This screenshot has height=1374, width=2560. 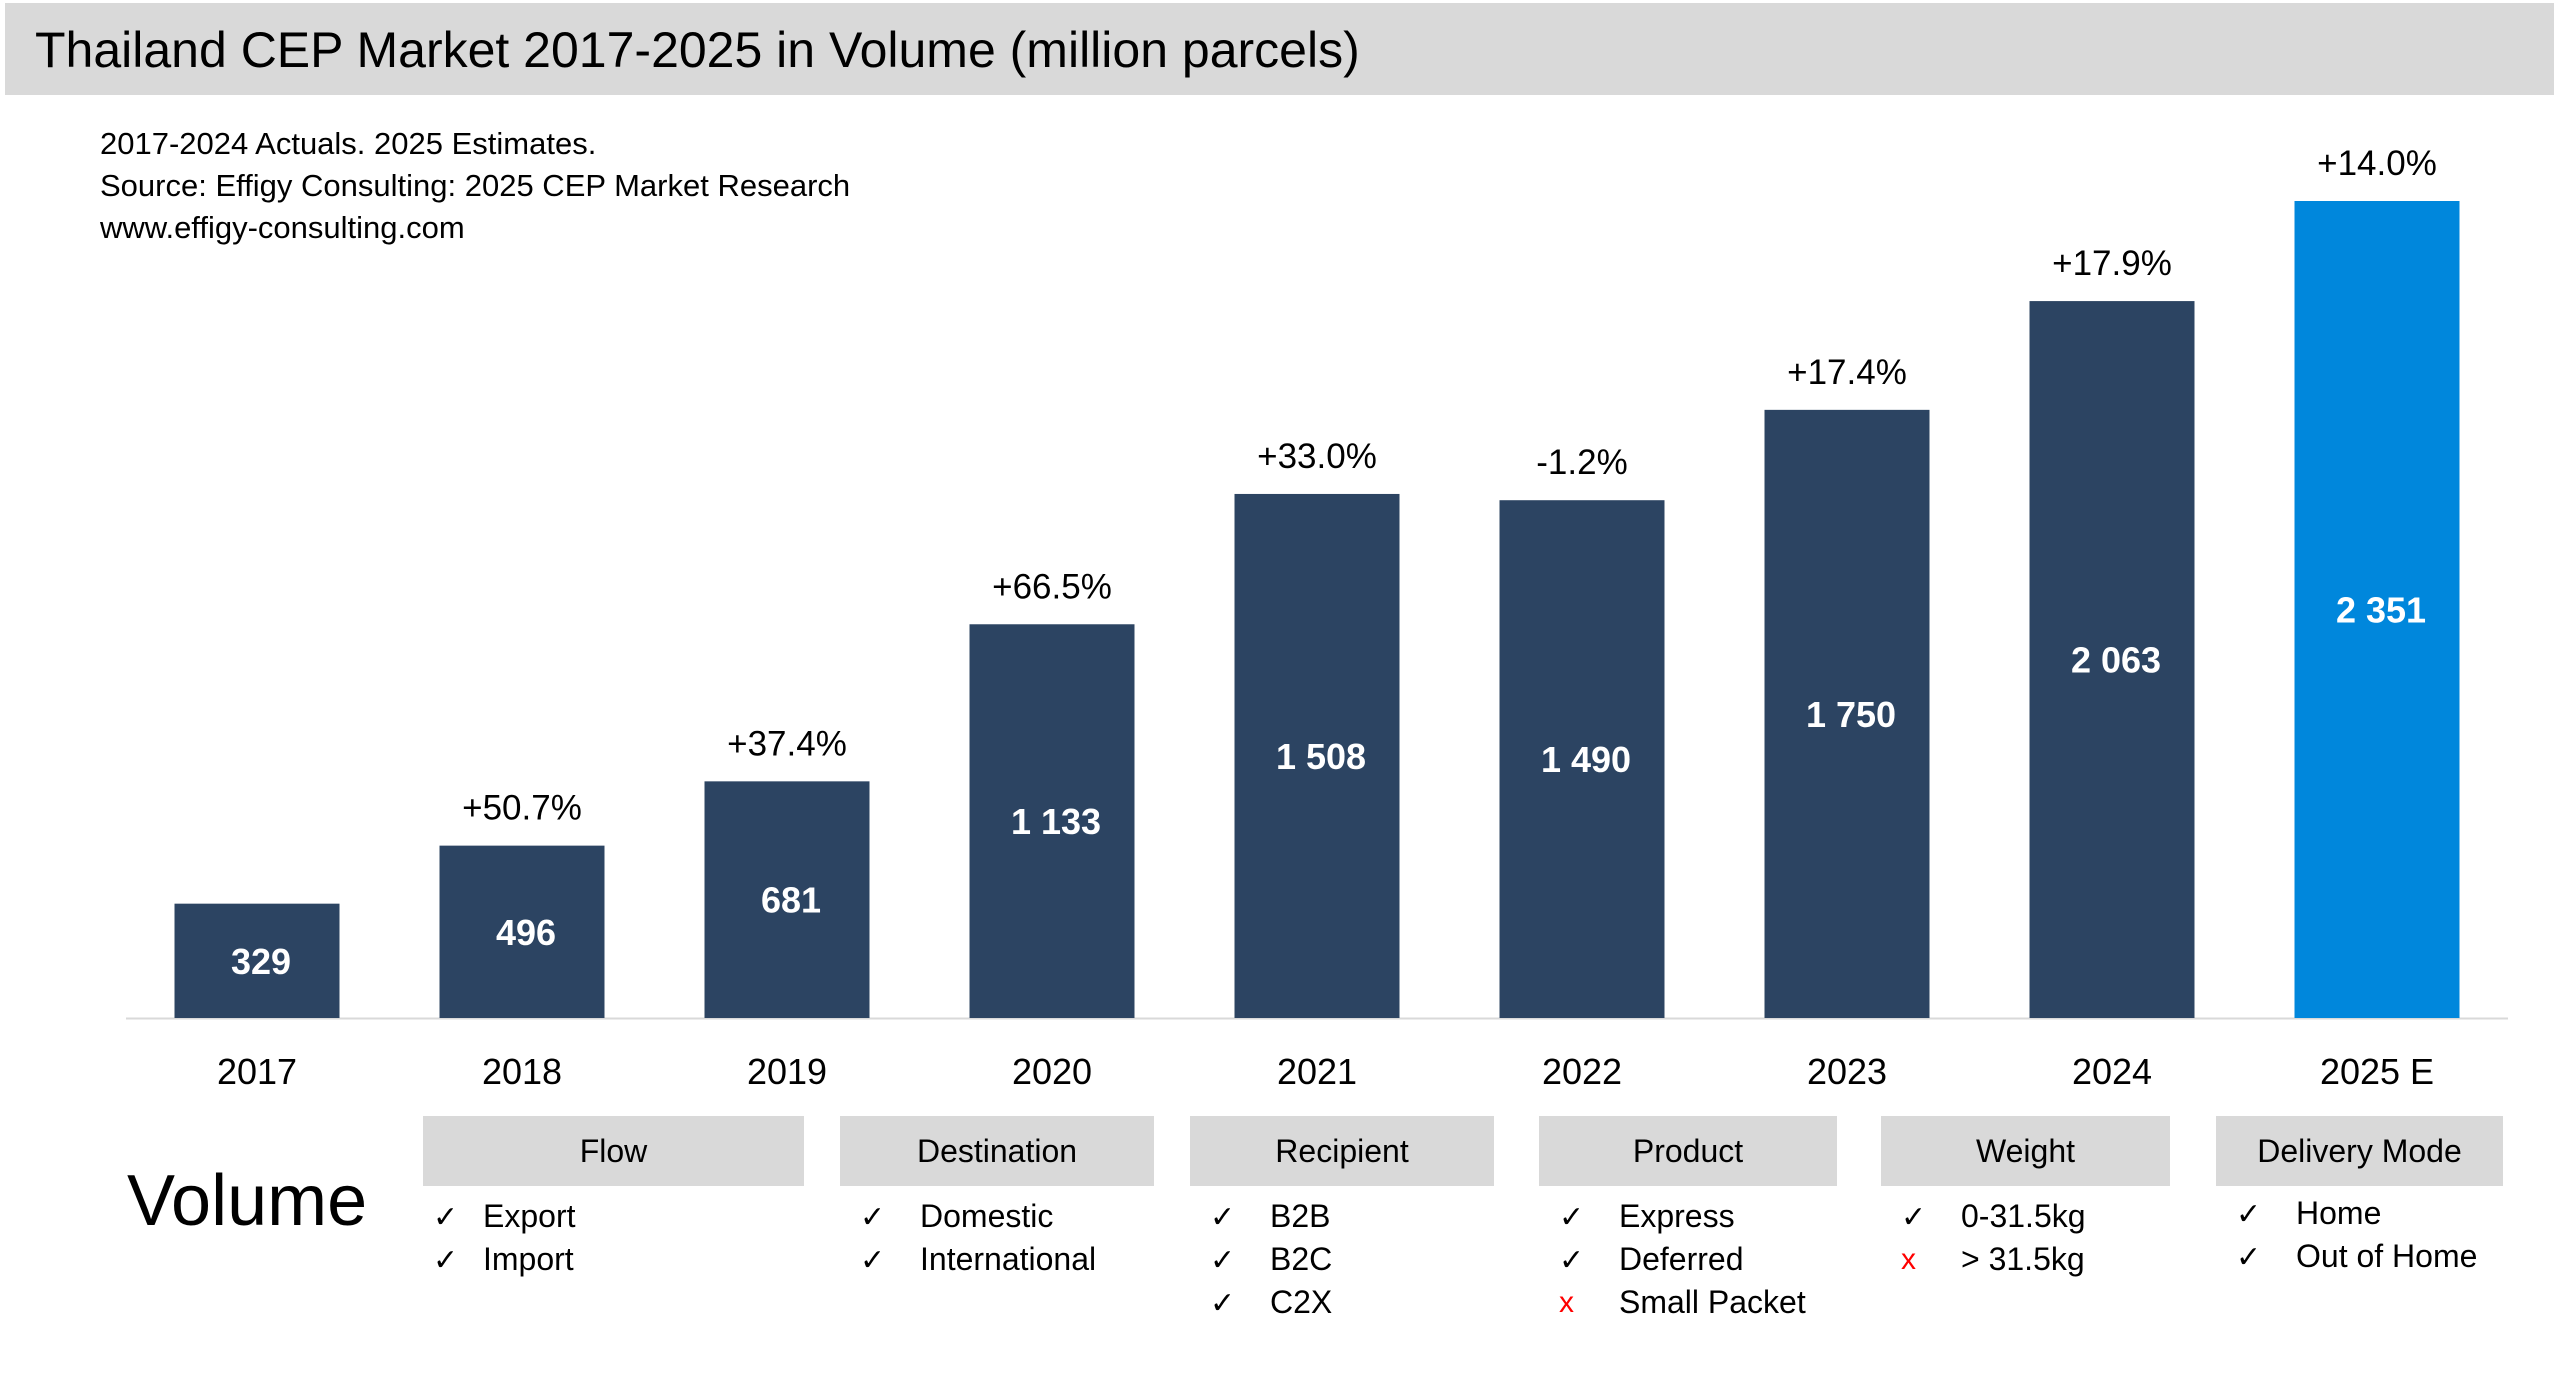 I want to click on bar-2017, so click(x=257, y=960).